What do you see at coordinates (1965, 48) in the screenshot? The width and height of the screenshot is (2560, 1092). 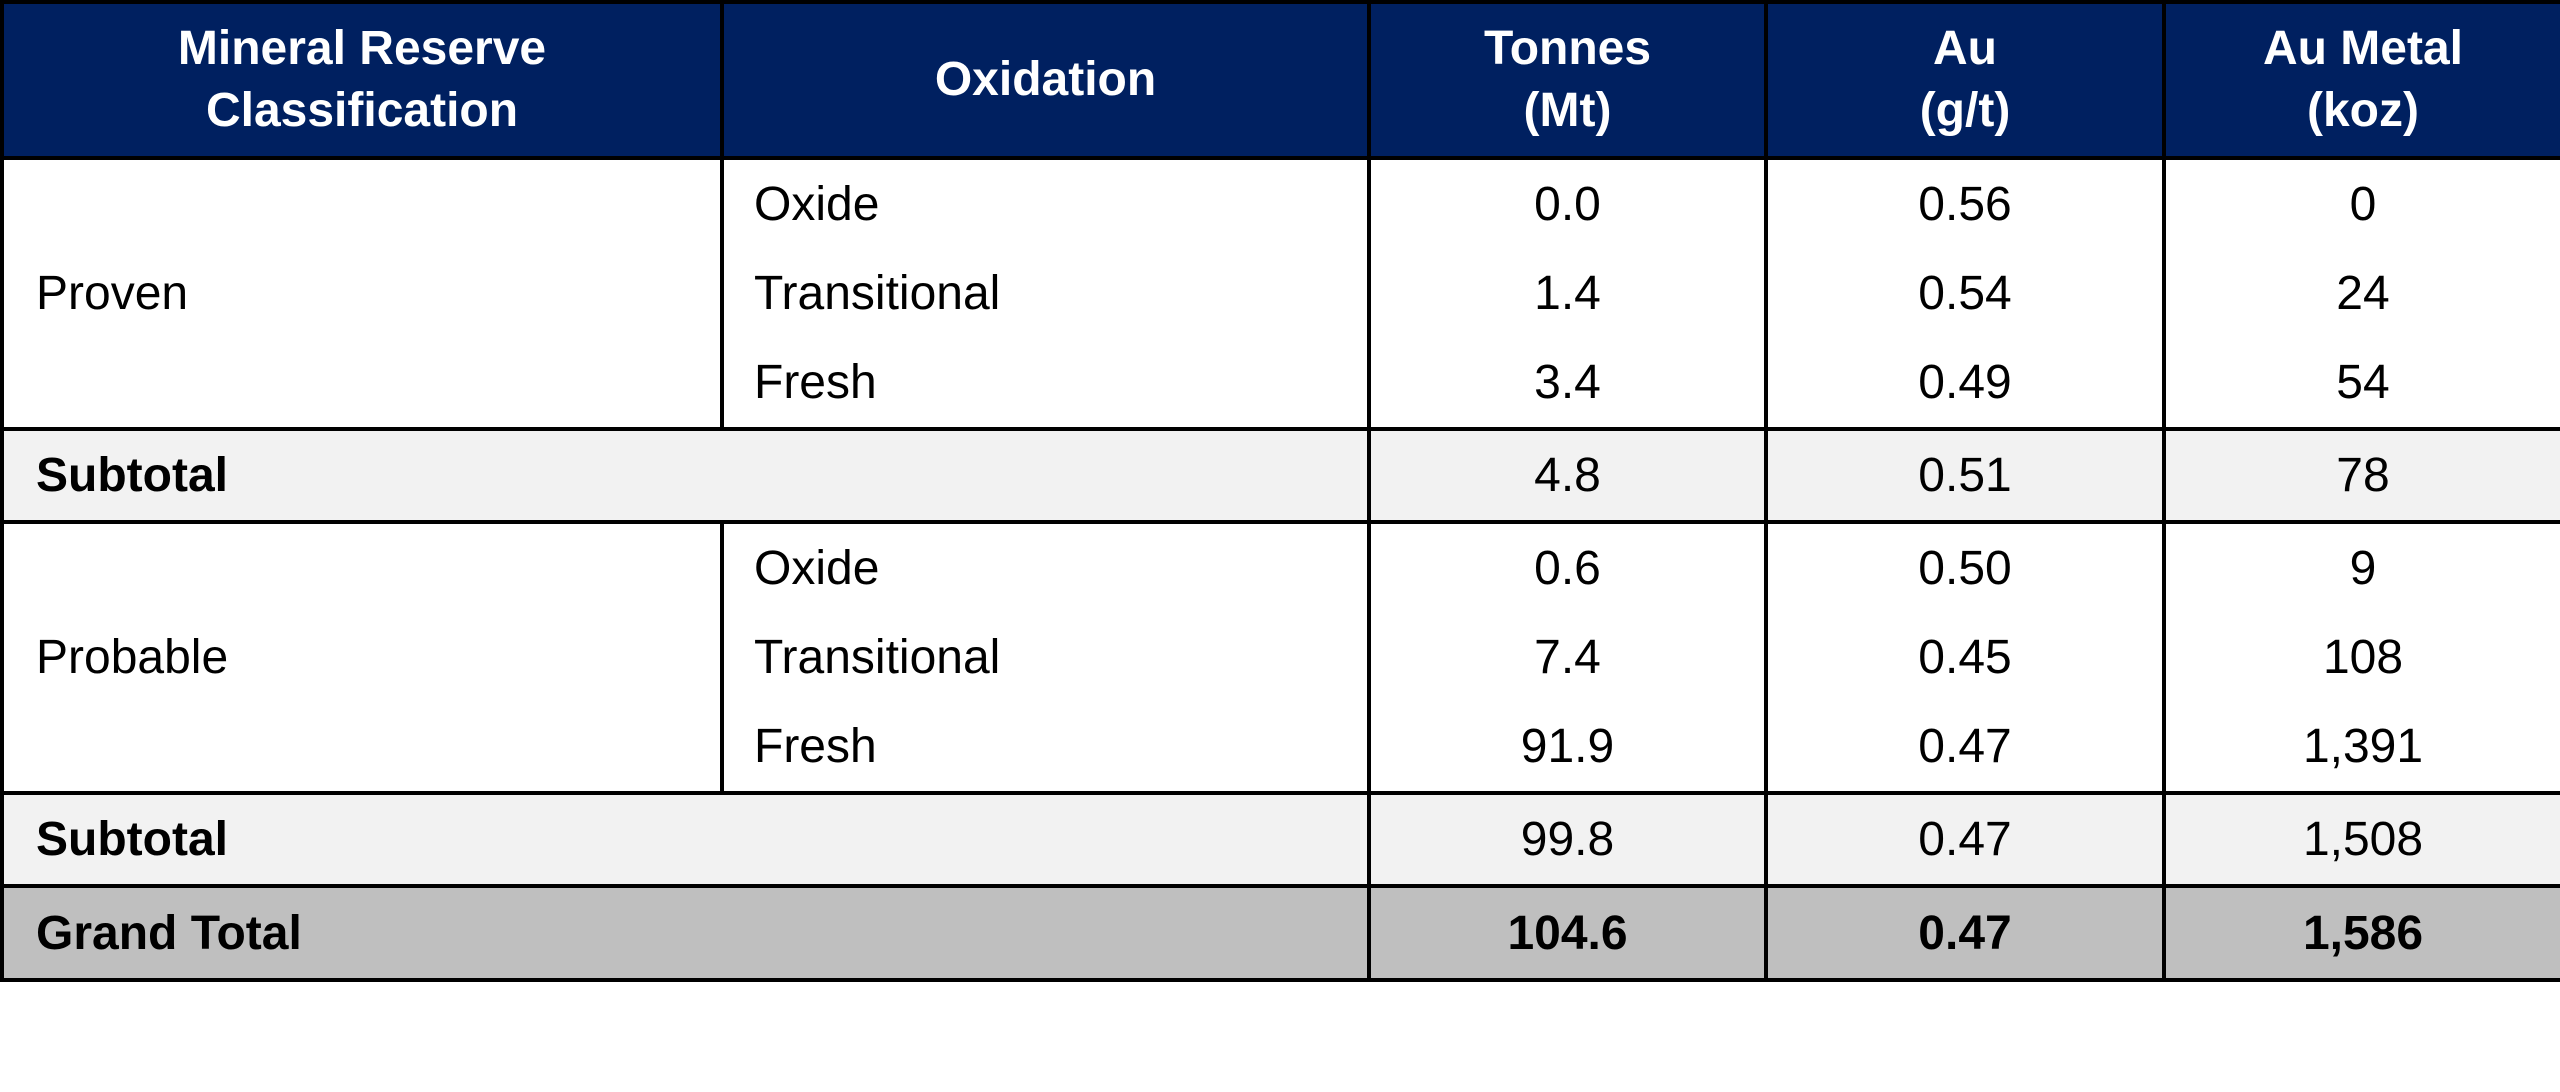 I see `header-text: Au` at bounding box center [1965, 48].